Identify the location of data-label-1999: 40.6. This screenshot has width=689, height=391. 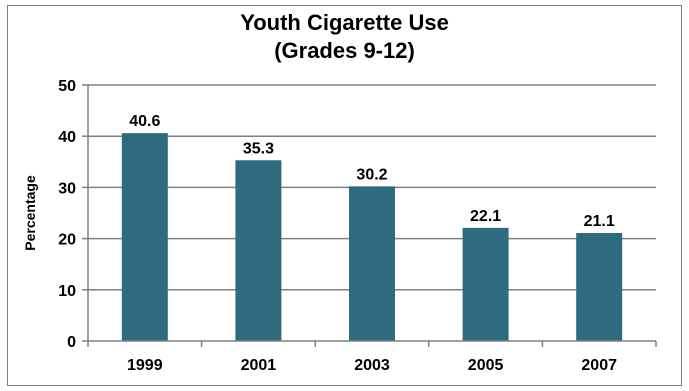
(144, 121).